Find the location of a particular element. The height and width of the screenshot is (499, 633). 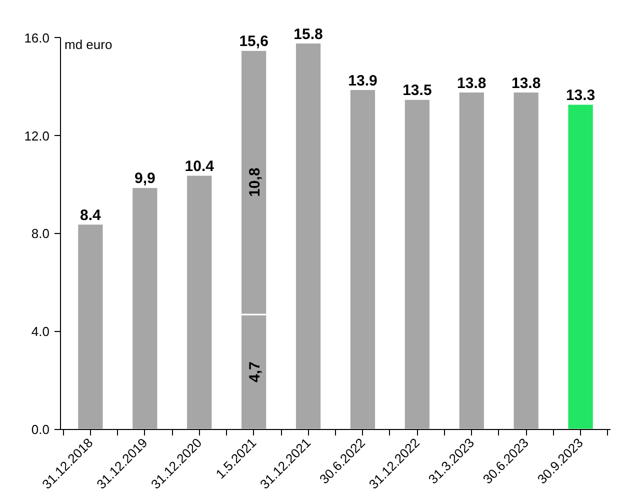

y-tick-label: 0.0 is located at coordinates (40, 429).